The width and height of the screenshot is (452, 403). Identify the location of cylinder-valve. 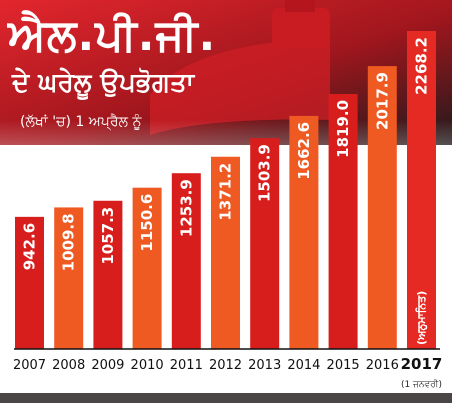
(300, 6).